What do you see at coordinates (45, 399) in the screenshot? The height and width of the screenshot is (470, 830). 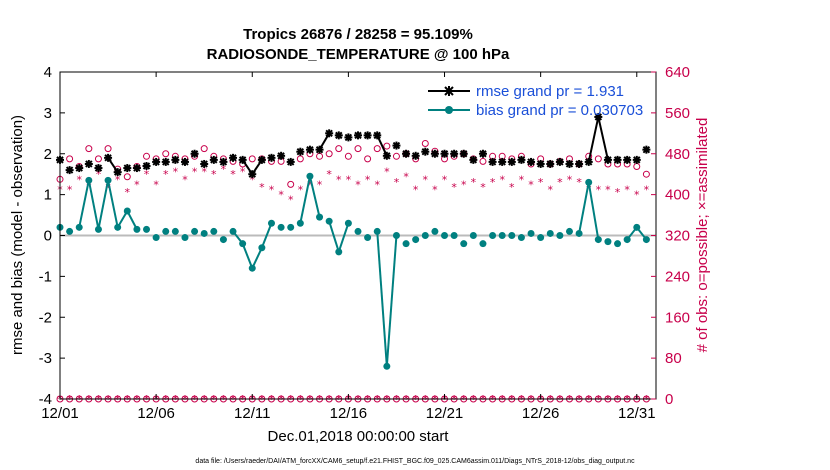 I see `y-left-tick-label-8: -4` at bounding box center [45, 399].